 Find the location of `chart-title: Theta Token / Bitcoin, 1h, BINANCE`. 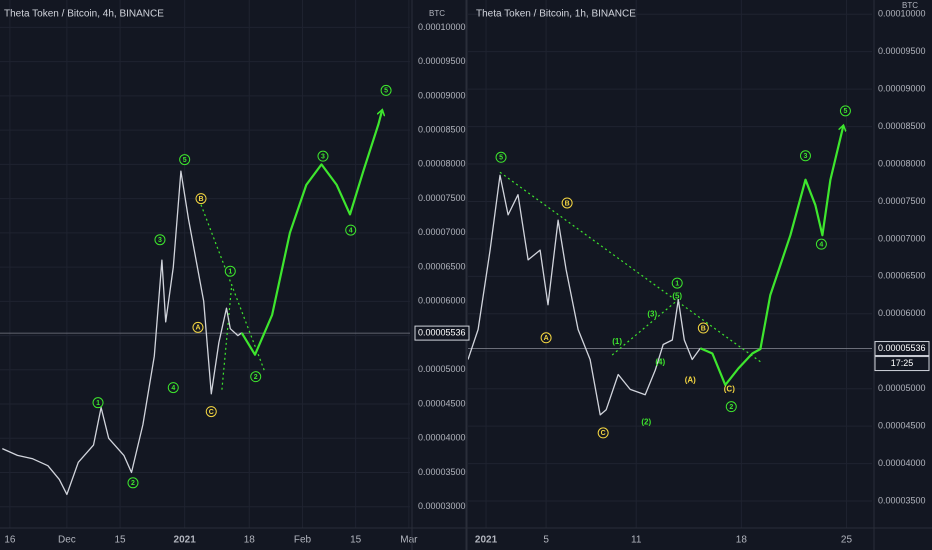

chart-title: Theta Token / Bitcoin, 1h, BINANCE is located at coordinates (556, 14).